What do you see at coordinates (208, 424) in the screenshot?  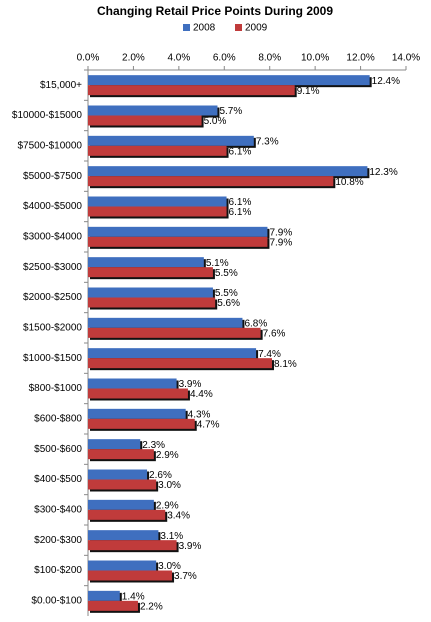 I see `data-label: 4.7%` at bounding box center [208, 424].